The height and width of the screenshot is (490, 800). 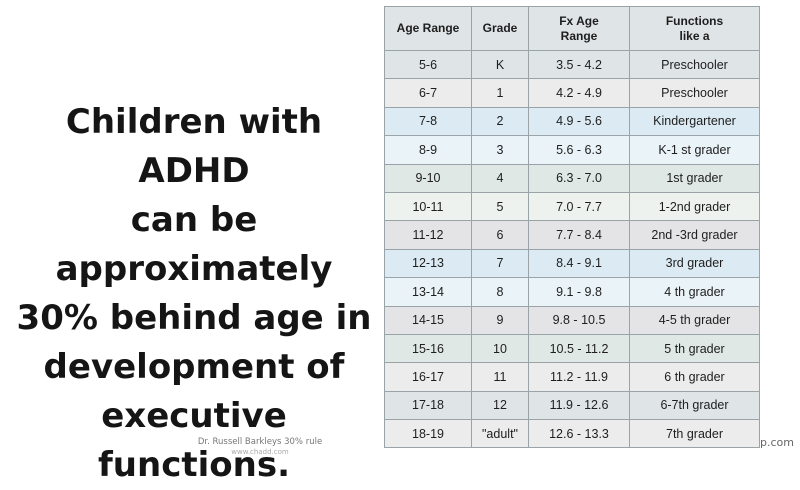 I want to click on cell-grade: 8, so click(x=500, y=292).